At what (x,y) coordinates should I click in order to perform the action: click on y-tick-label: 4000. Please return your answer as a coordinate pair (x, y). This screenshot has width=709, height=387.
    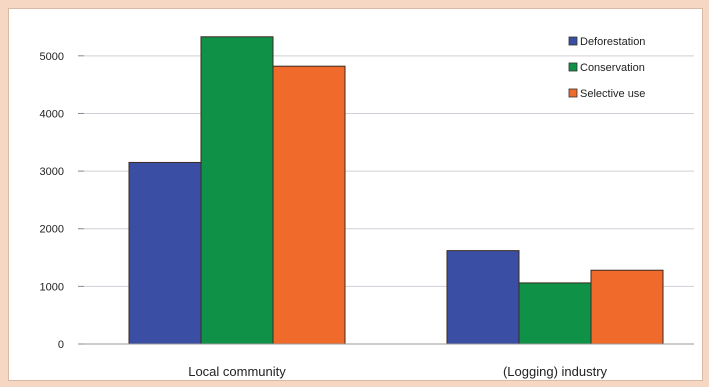
    Looking at the image, I should click on (52, 114).